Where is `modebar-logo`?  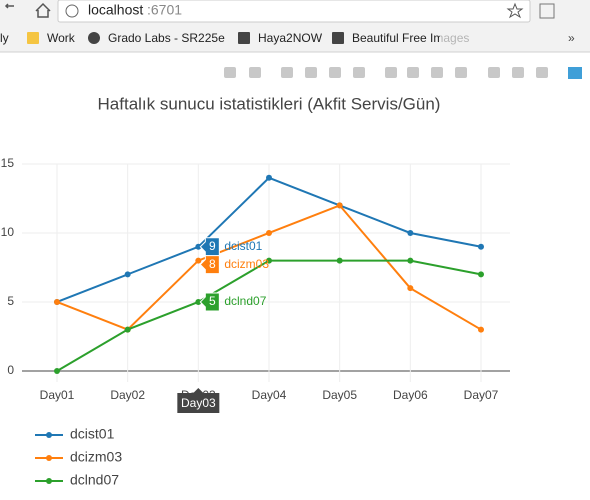
modebar-logo is located at coordinates (575, 73).